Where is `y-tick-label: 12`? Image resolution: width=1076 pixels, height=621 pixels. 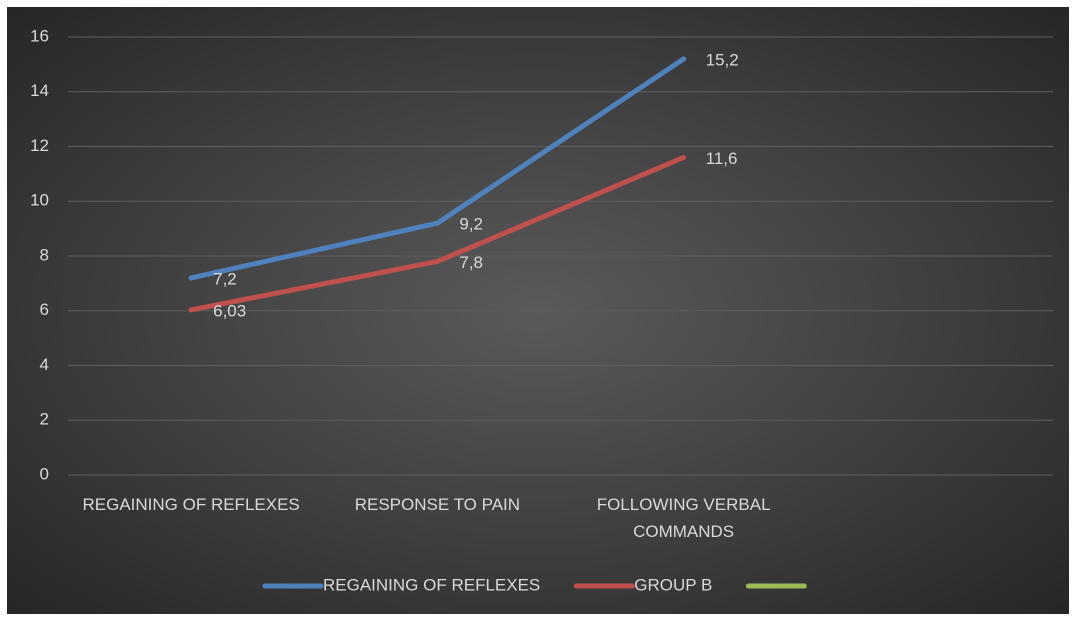 y-tick-label: 12 is located at coordinates (39, 145).